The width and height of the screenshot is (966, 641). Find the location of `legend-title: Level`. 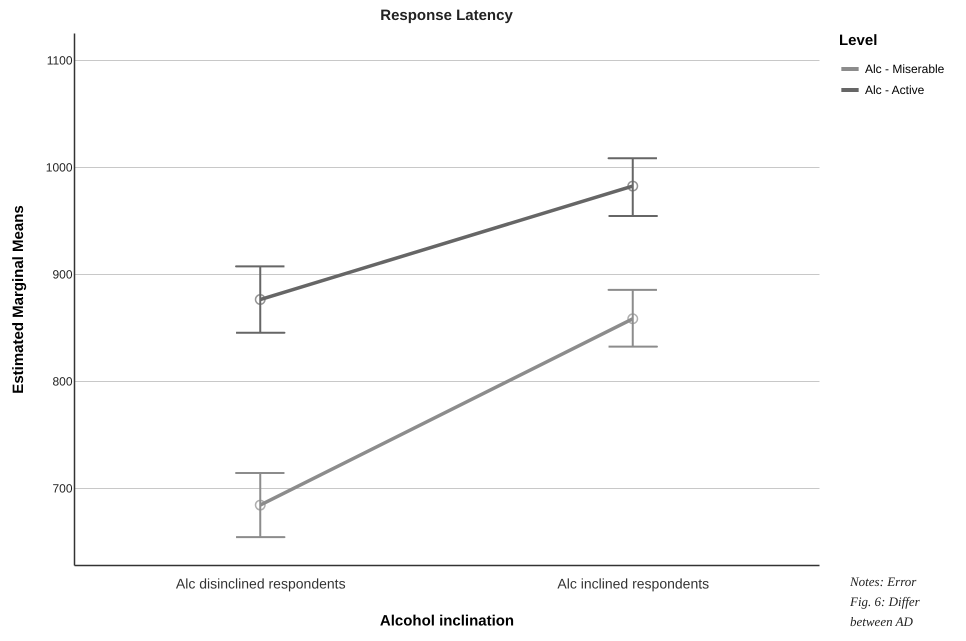

legend-title: Level is located at coordinates (858, 40).